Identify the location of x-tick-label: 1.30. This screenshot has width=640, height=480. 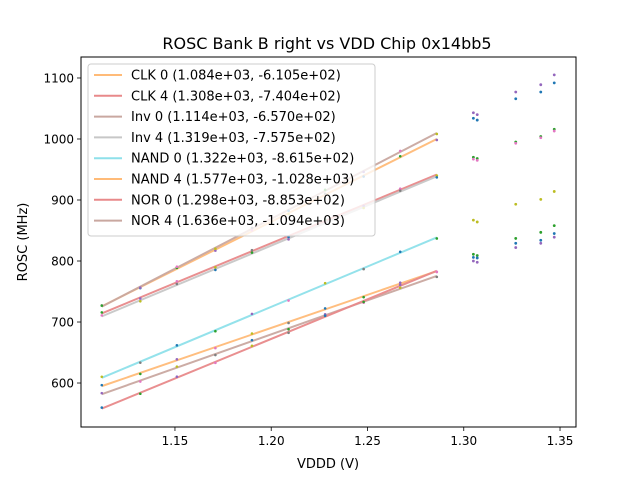
(463, 441).